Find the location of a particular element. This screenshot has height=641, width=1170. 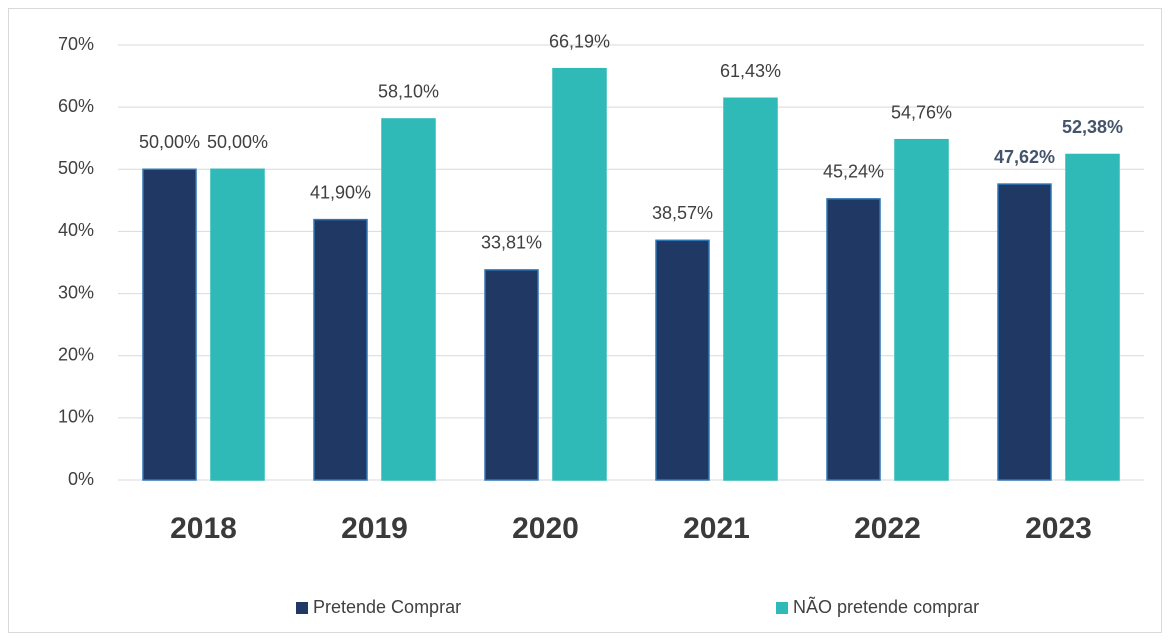

value-label: 41,90% is located at coordinates (340, 192).